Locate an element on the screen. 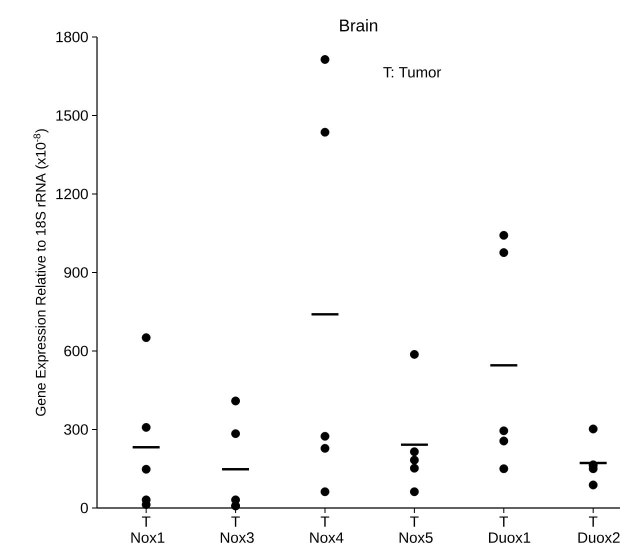 The height and width of the screenshot is (560, 638). x-tick-label: T Nox4 is located at coordinates (327, 529).